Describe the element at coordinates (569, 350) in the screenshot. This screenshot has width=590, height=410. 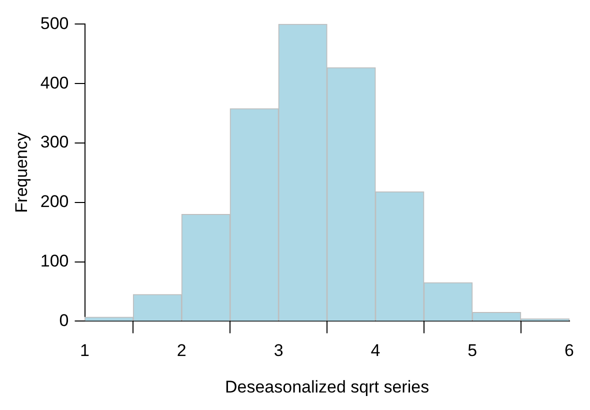
I see `x-tick-label: 6` at that location.